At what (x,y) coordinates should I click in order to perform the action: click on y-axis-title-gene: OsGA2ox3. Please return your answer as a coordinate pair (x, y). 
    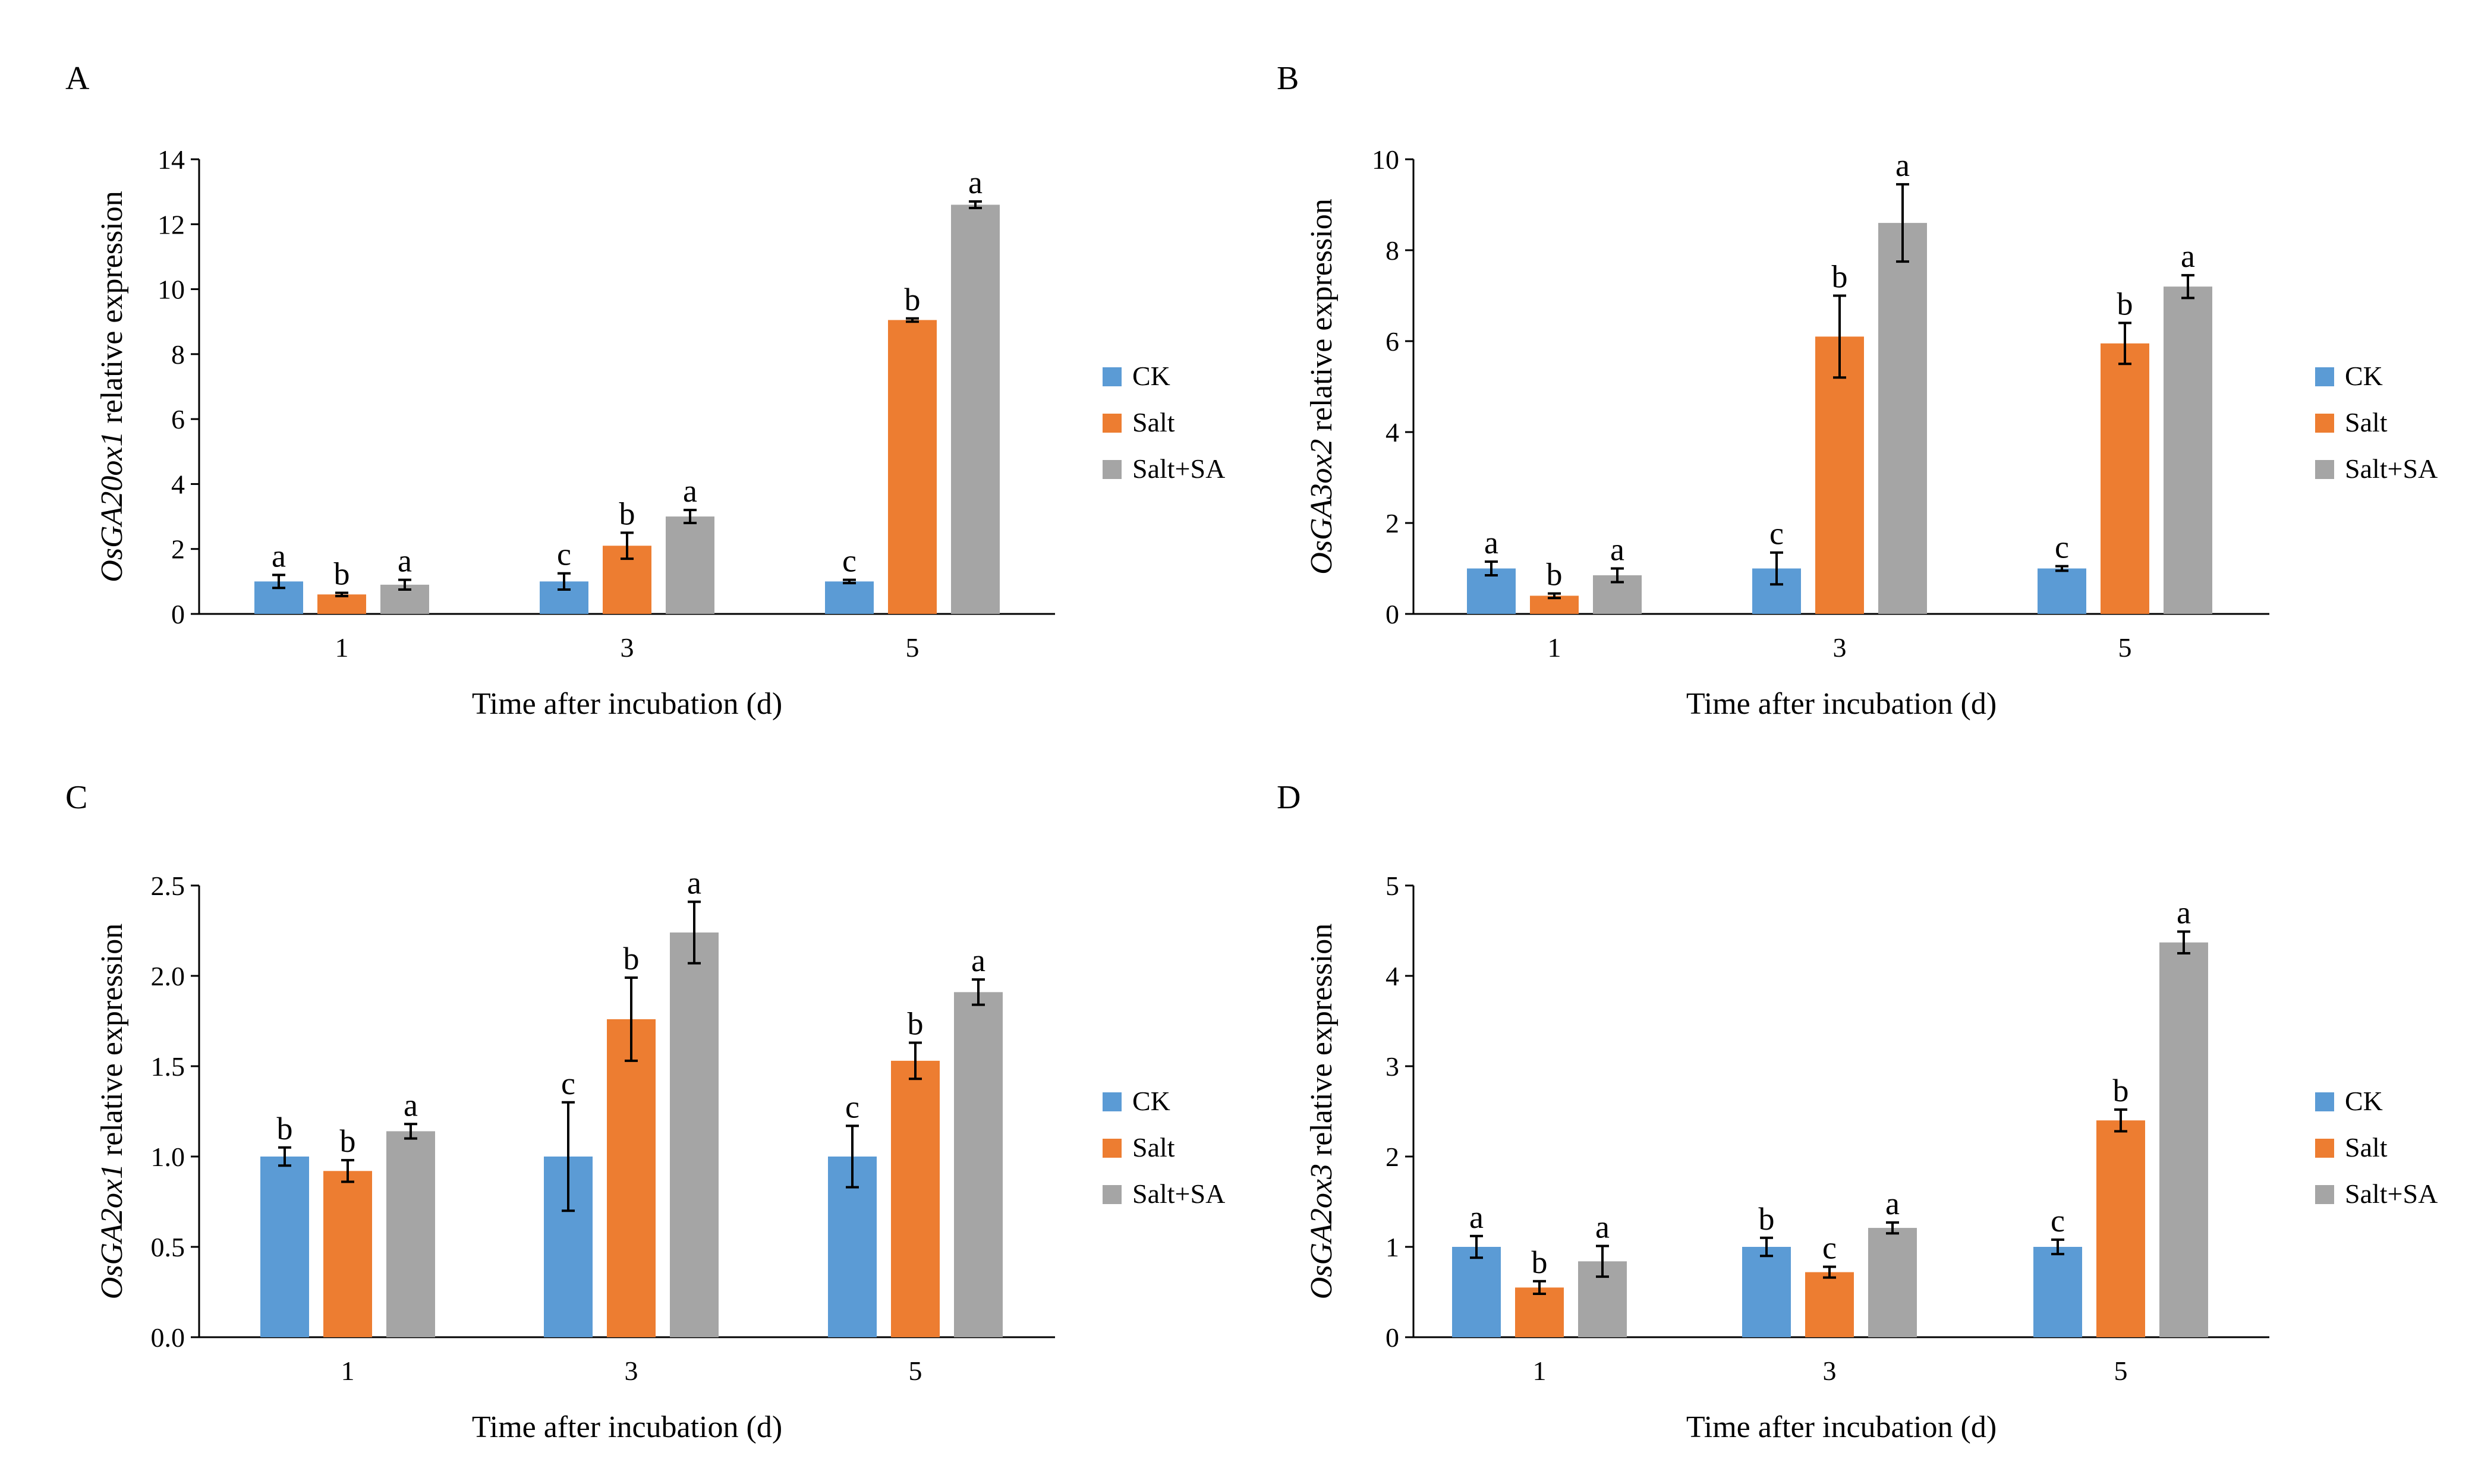
    Looking at the image, I should click on (1322, 1231).